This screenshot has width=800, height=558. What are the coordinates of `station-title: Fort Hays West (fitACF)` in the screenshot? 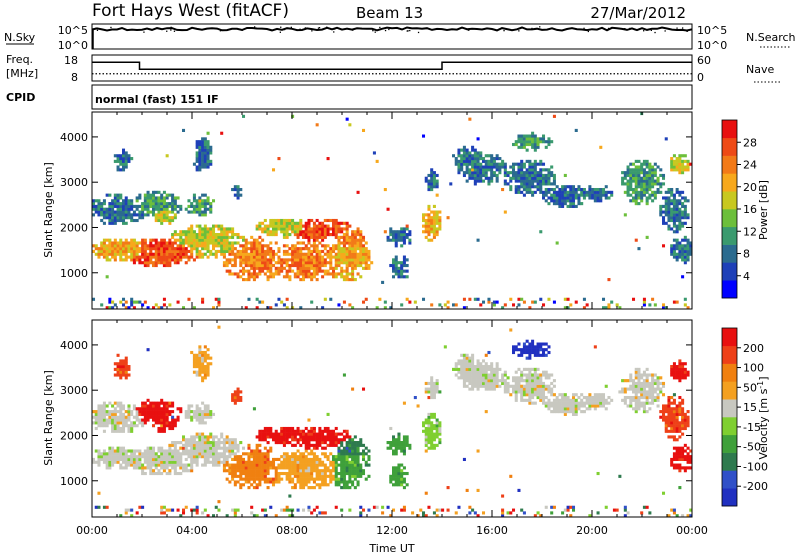 It's located at (190, 11).